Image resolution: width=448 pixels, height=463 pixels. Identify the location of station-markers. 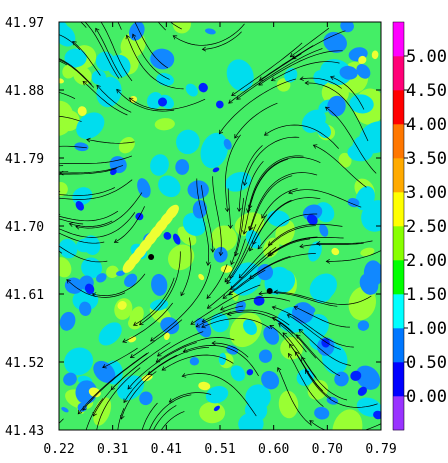
(210, 274).